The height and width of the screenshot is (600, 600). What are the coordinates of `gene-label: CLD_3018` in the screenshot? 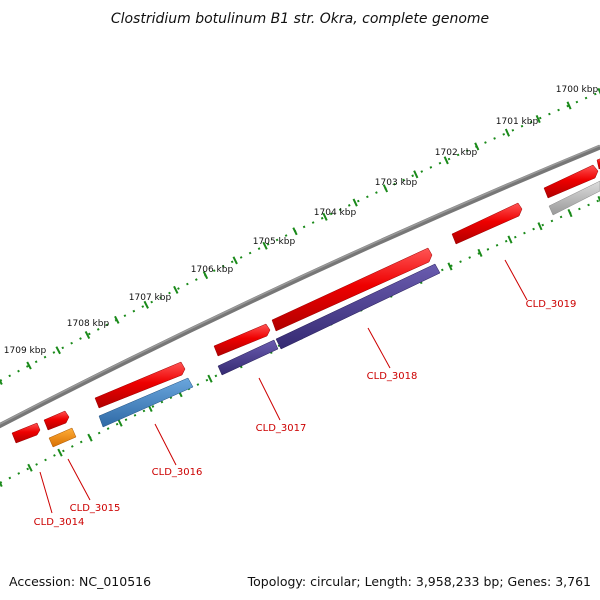 It's located at (392, 376).